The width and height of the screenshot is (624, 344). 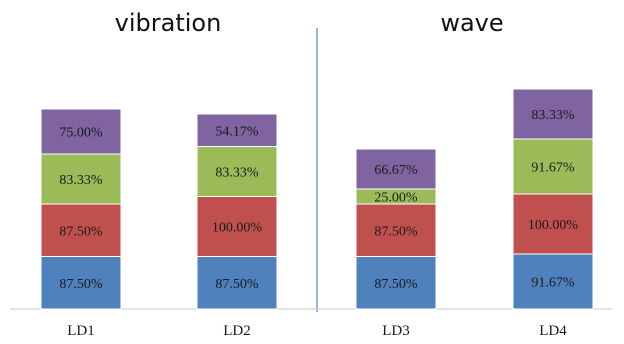 I want to click on data-label-ld1-2: 83.33%, so click(x=81, y=180).